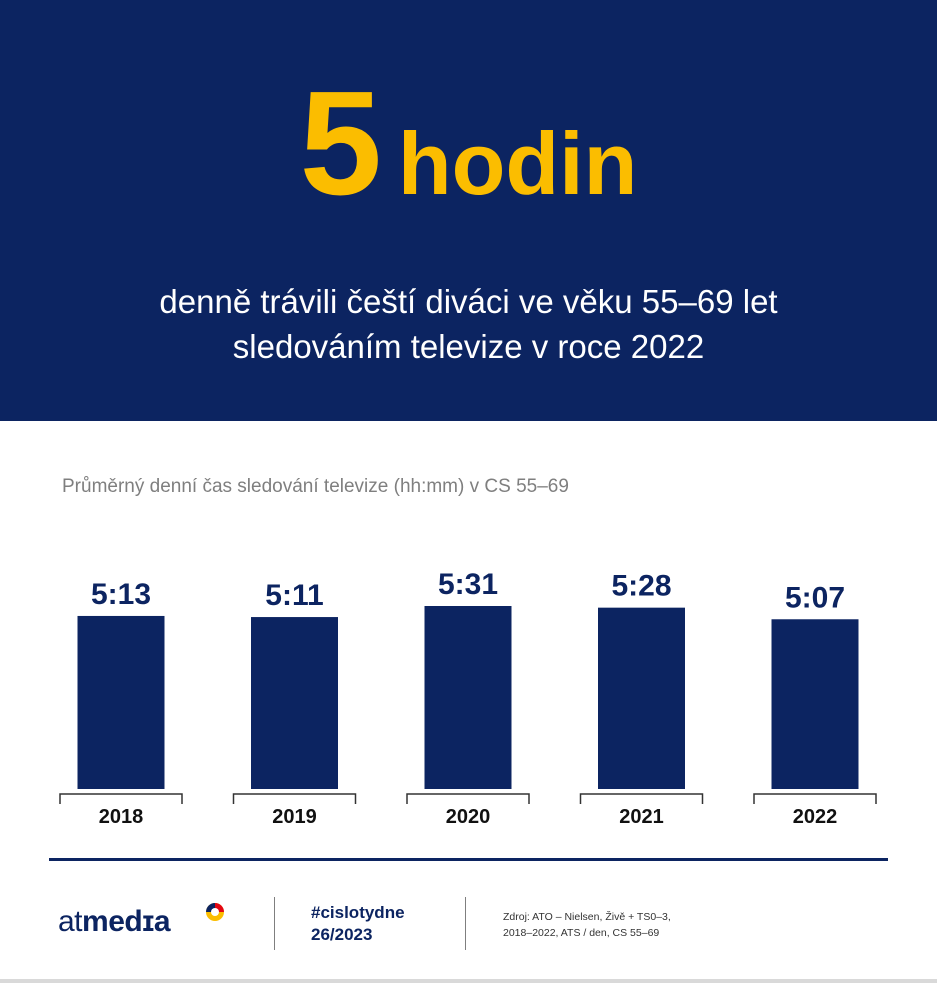 This screenshot has width=937, height=983. What do you see at coordinates (70, 921) in the screenshot?
I see `logo-text-plain: at` at bounding box center [70, 921].